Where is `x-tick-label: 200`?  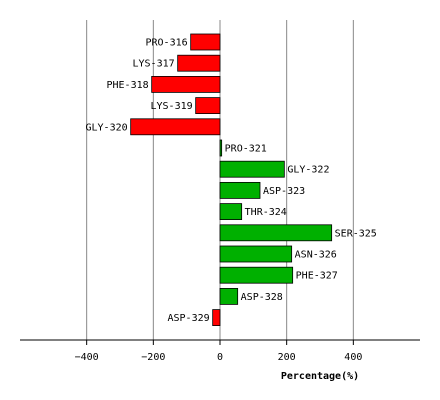 x-tick-label: 200 is located at coordinates (287, 357).